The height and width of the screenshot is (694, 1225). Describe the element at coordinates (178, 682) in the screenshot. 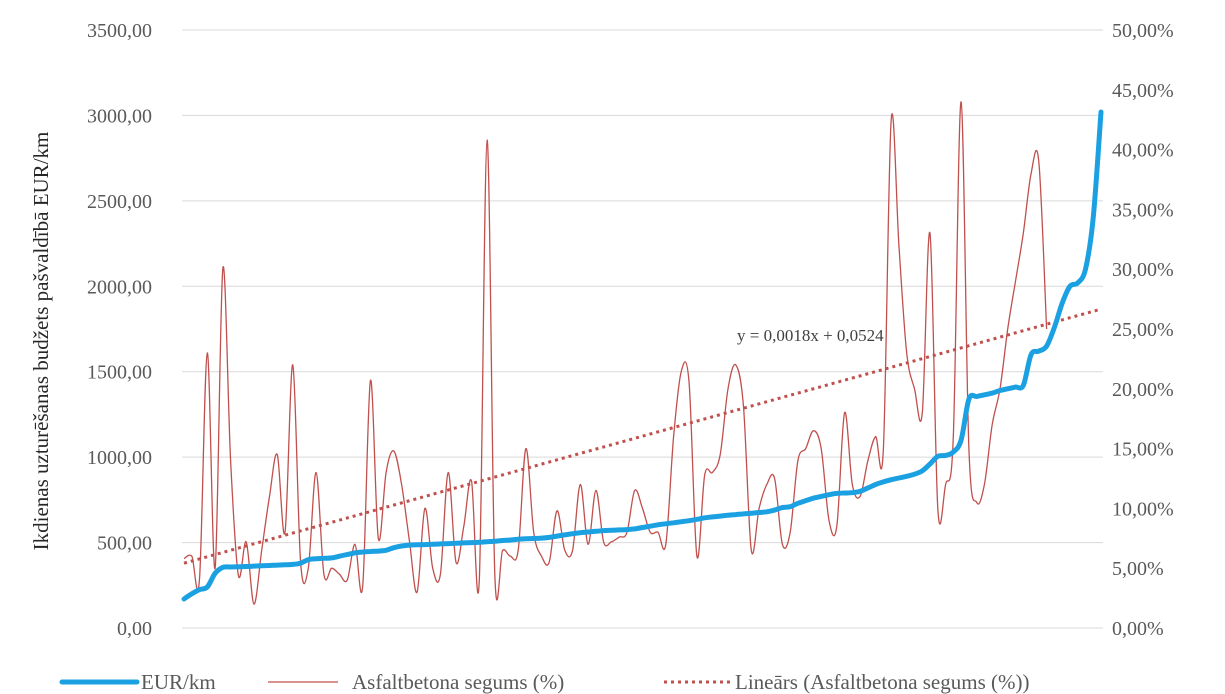

I see `legend-label-eur-km: EUR/km` at that location.